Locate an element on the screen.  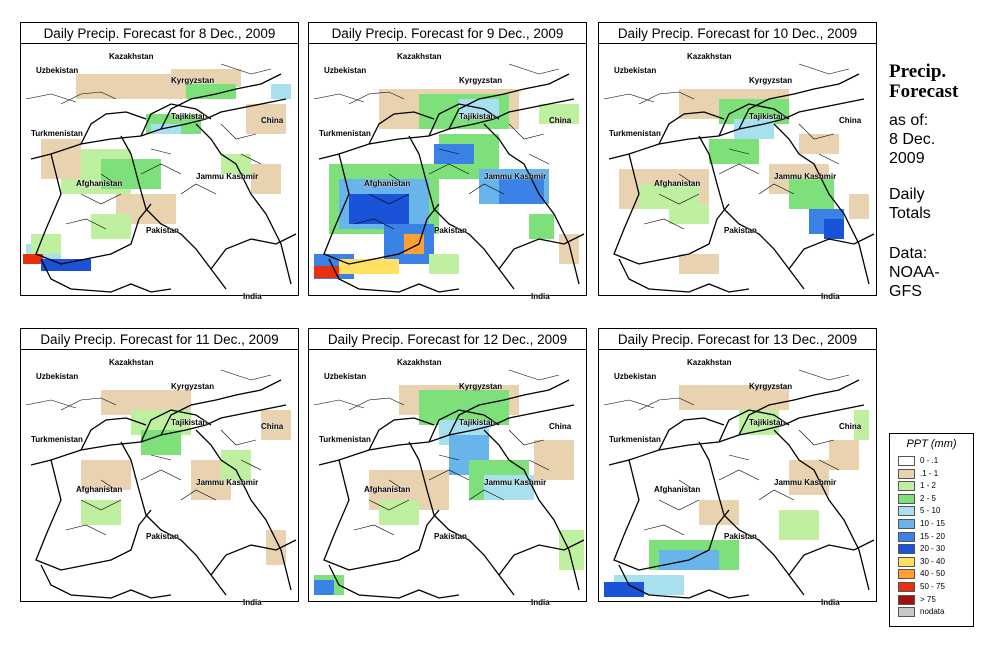
legend-item: 1 - 2 is located at coordinates (934, 486).